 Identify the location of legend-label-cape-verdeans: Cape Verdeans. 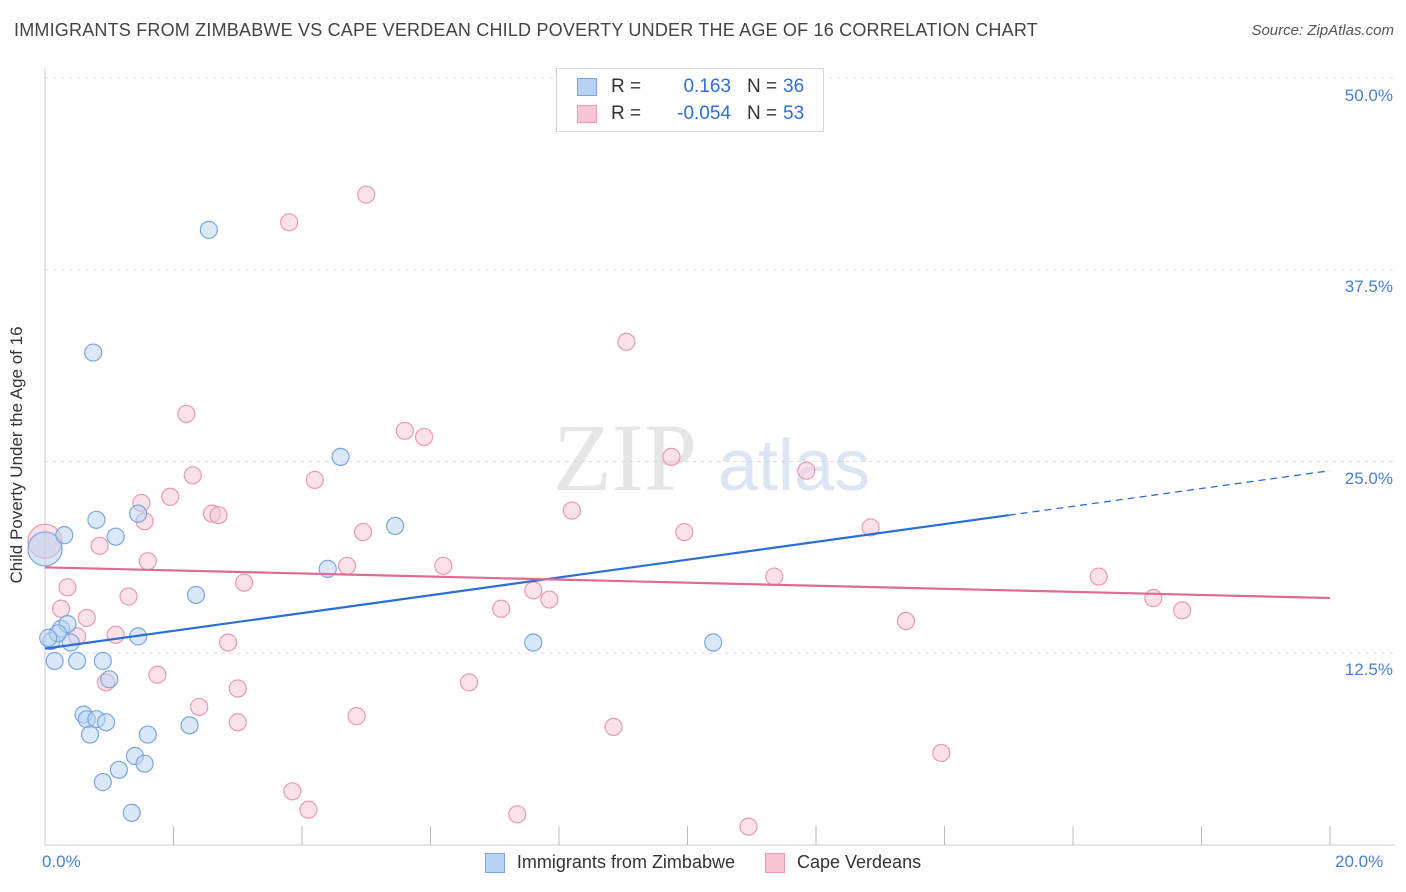
(859, 862).